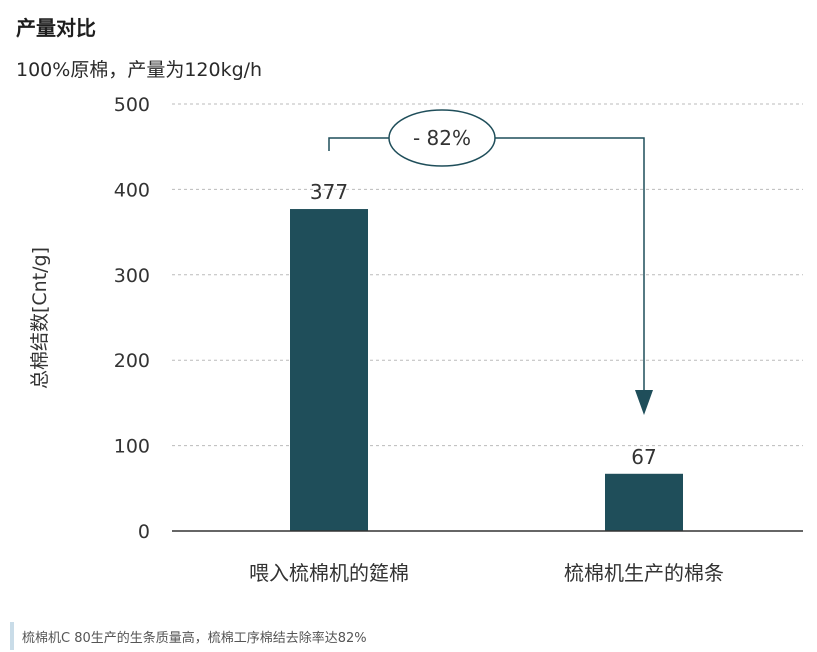 This screenshot has width=817, height=652. I want to click on annotation-ellipse, so click(442, 138).